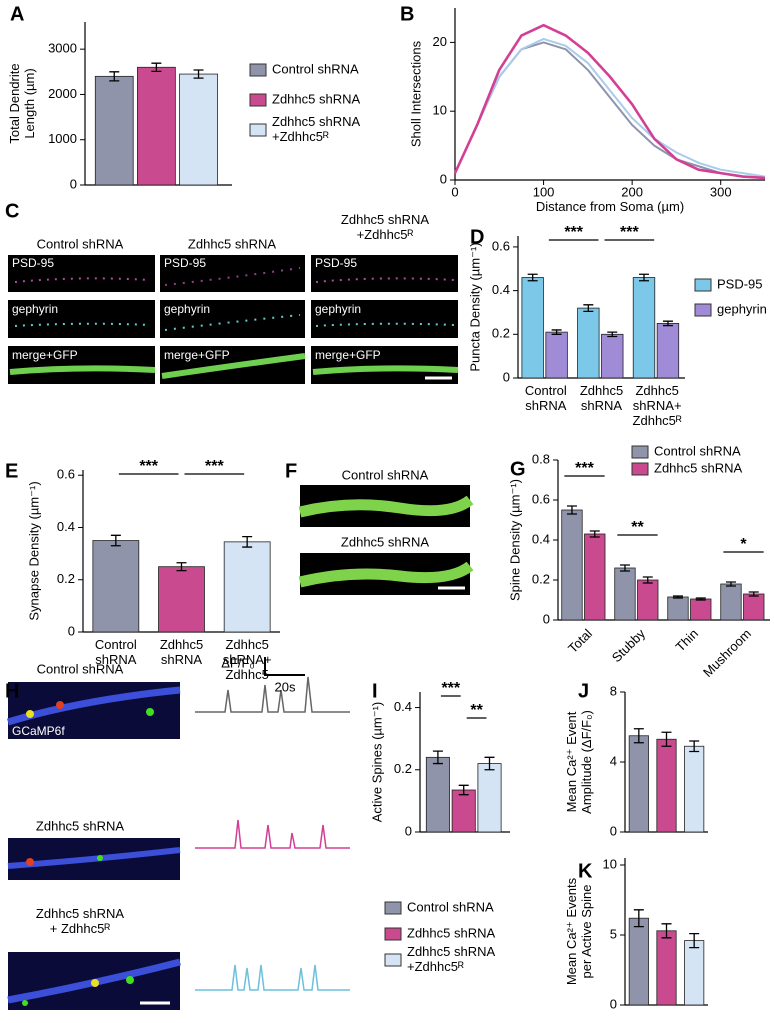  What do you see at coordinates (451, 959) in the screenshot?
I see `legend-label: Zdhhc5 shRNA +Zdhhc5ᴿ` at bounding box center [451, 959].